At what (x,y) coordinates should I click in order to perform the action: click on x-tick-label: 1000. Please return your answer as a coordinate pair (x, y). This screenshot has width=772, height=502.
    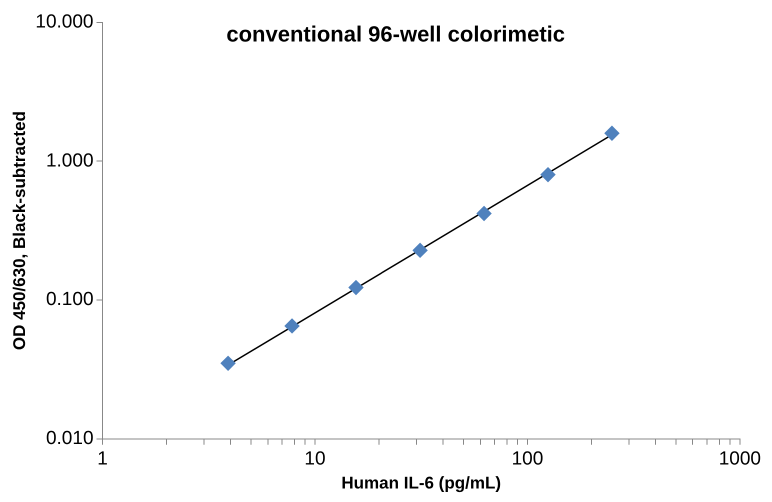
    Looking at the image, I should click on (740, 459).